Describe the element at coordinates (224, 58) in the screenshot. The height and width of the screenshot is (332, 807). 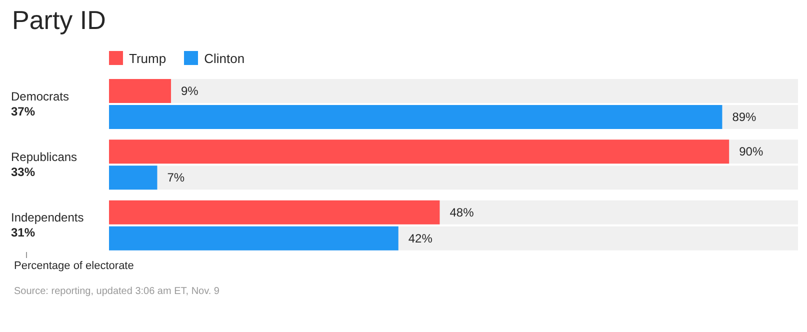
I see `legend-label: Clinton` at that location.